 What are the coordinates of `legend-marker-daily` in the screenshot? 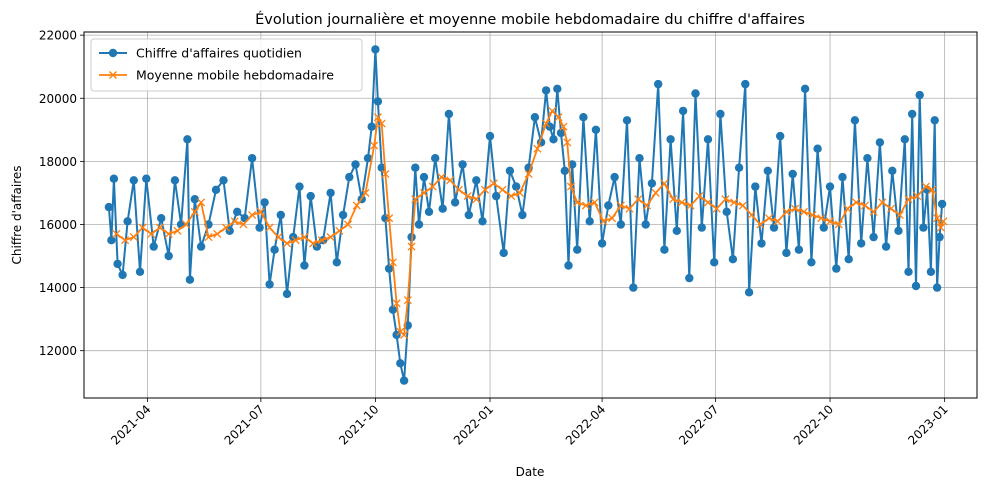 It's located at (113, 53).